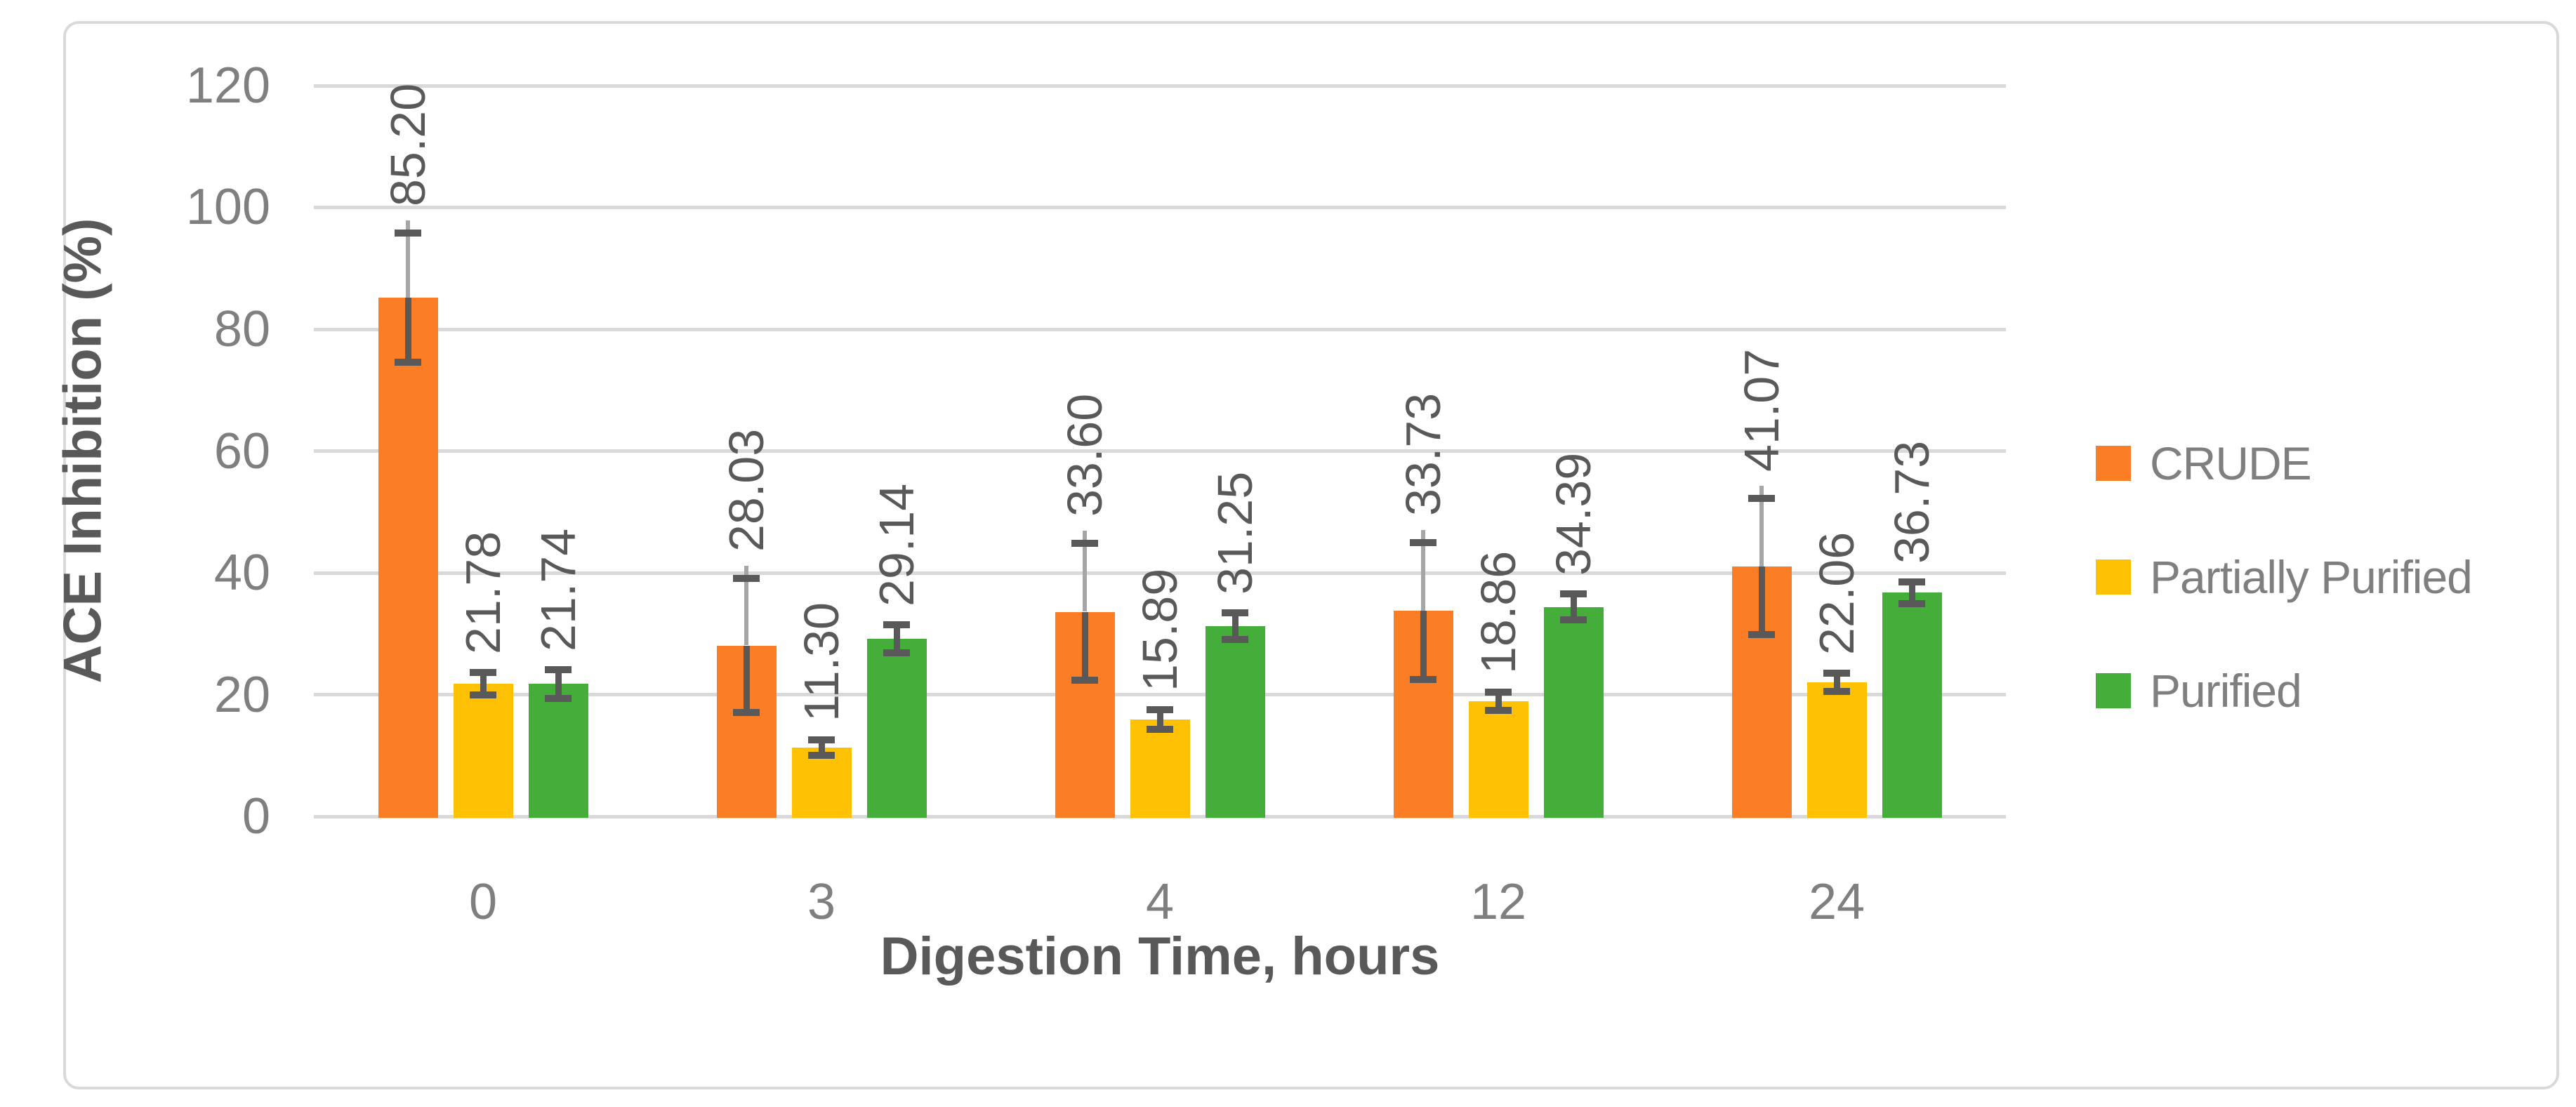 Image resolution: width=2576 pixels, height=1107 pixels. What do you see at coordinates (897, 544) in the screenshot?
I see `data-label-purified-t3: 29.14` at bounding box center [897, 544].